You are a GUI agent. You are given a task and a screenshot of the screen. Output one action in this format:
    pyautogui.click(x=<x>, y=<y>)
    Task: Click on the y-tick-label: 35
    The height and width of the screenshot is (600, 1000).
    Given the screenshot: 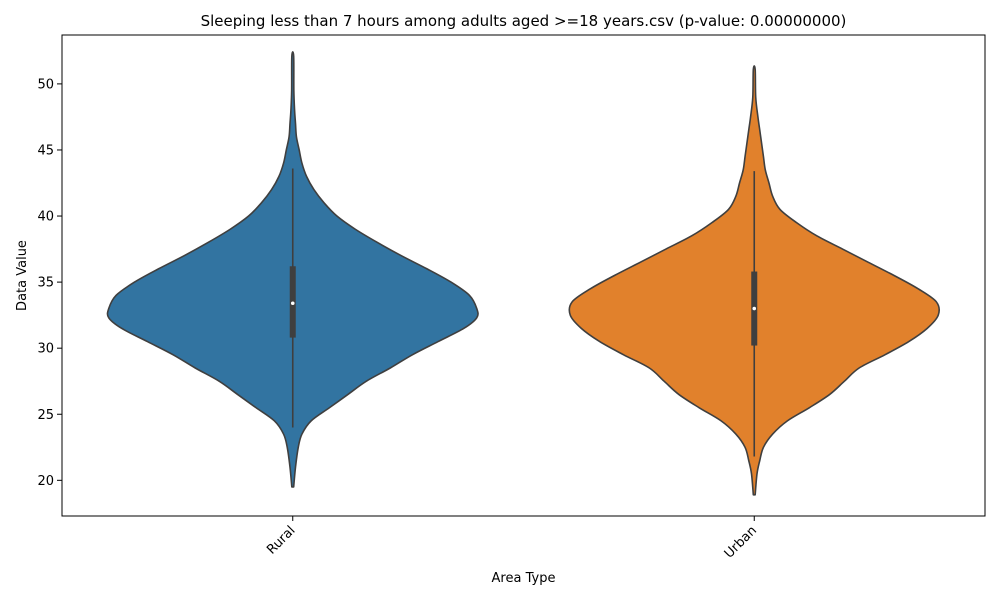 What is the action you would take?
    pyautogui.click(x=45, y=283)
    